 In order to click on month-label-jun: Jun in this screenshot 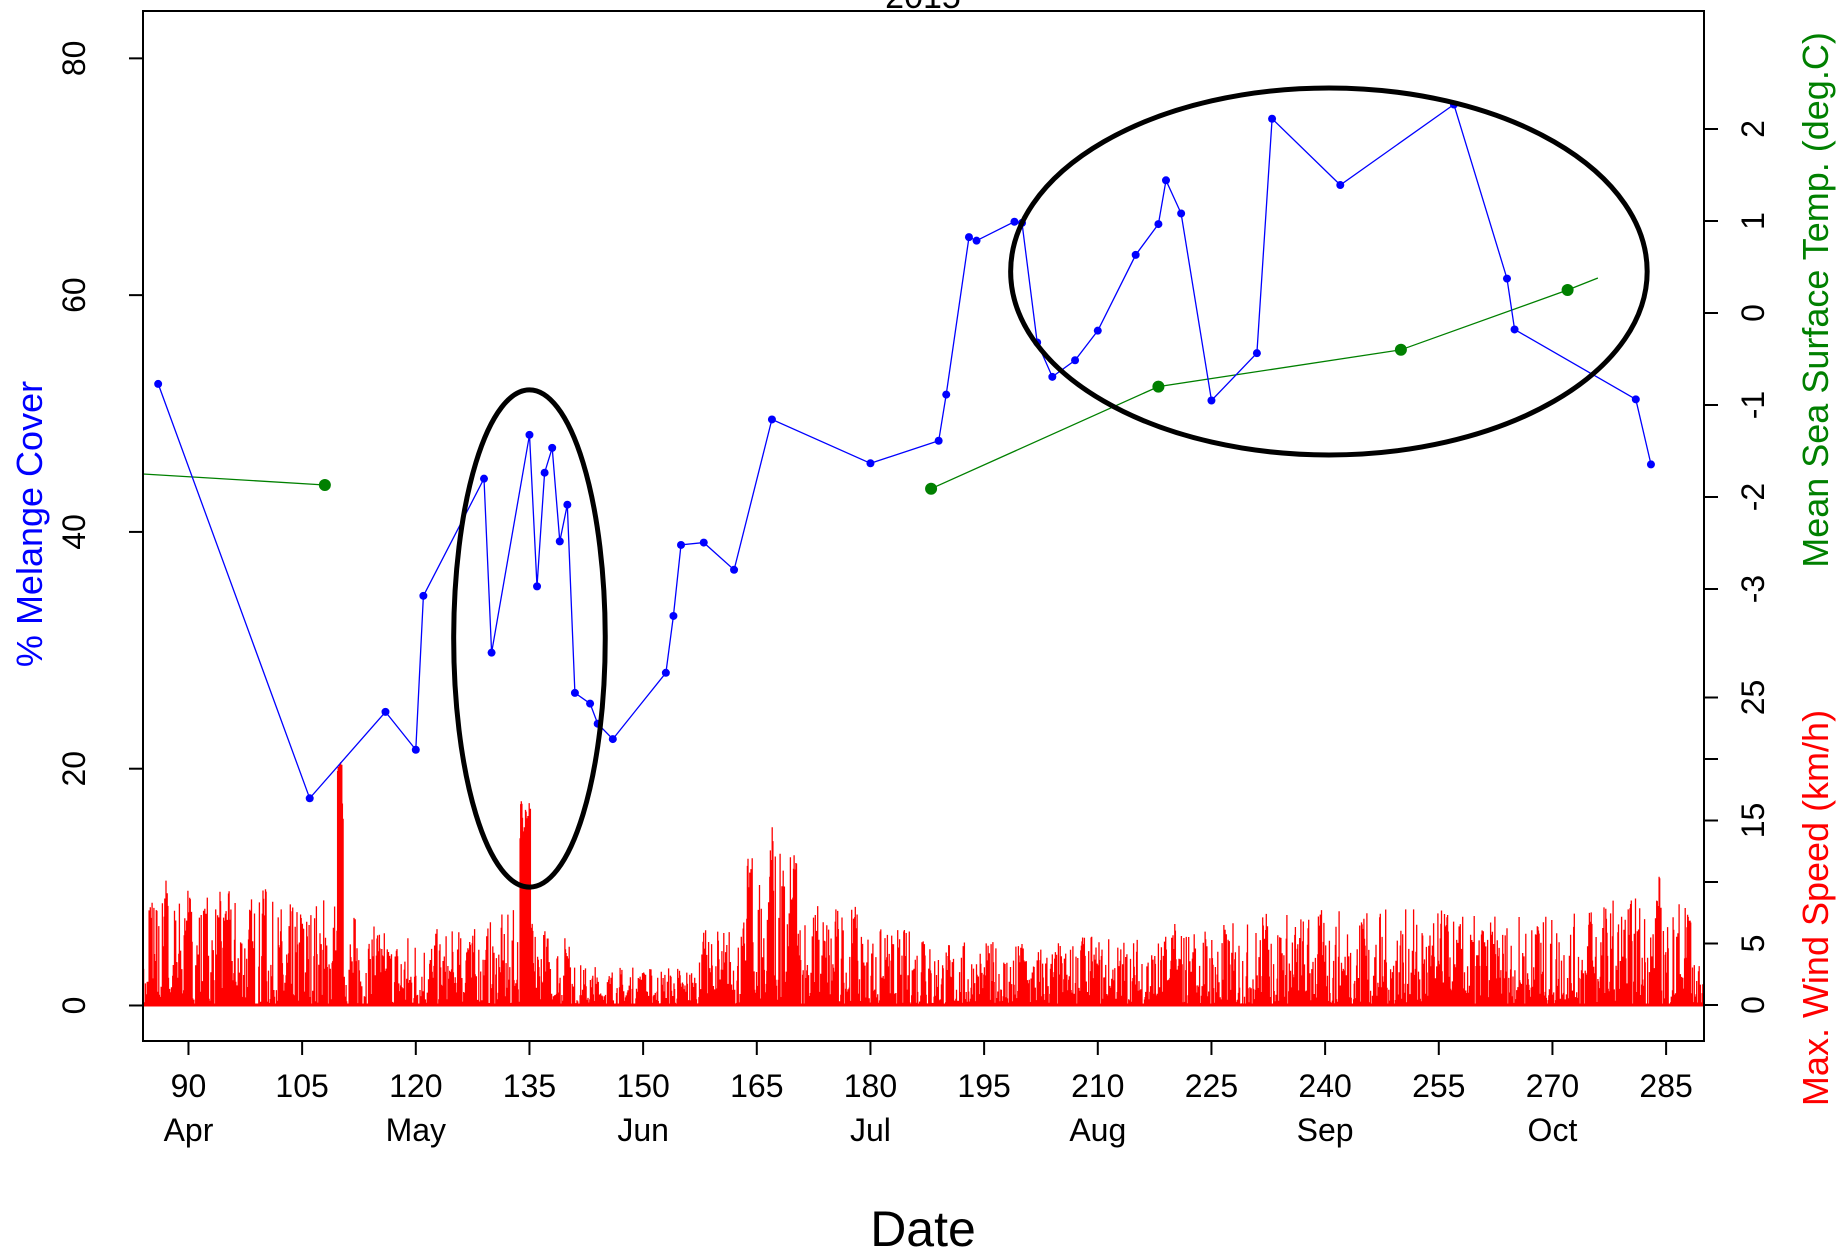, I will do `click(643, 1130)`.